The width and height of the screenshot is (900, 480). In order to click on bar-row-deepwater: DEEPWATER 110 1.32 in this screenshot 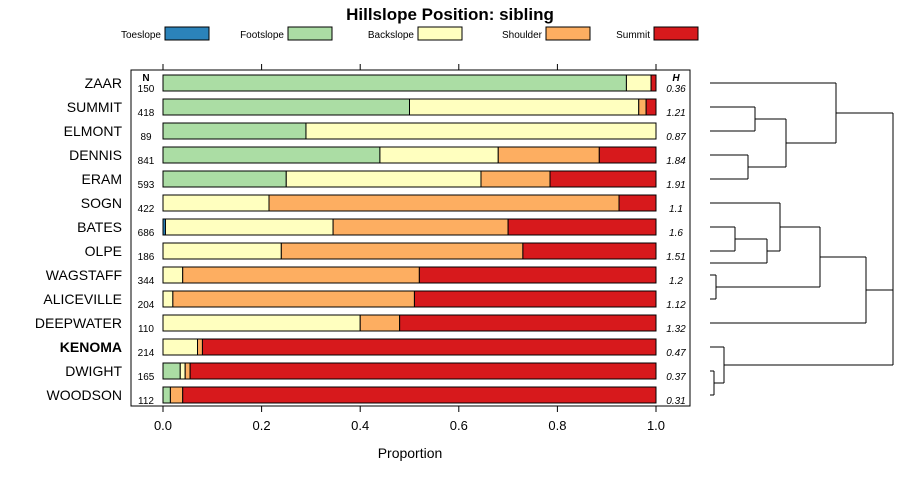, I will do `click(360, 324)`.